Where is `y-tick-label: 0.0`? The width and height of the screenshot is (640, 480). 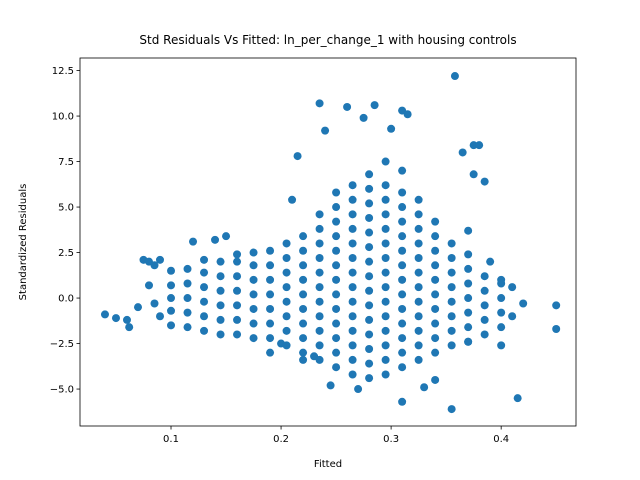
y-tick-label: 0.0 is located at coordinates (66, 299).